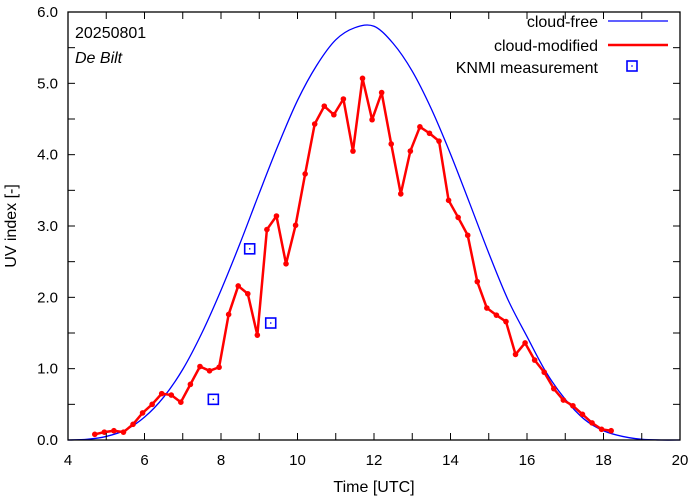 The image size is (694, 501). Describe the element at coordinates (144, 460) in the screenshot. I see `x-tick-label: 6` at that location.